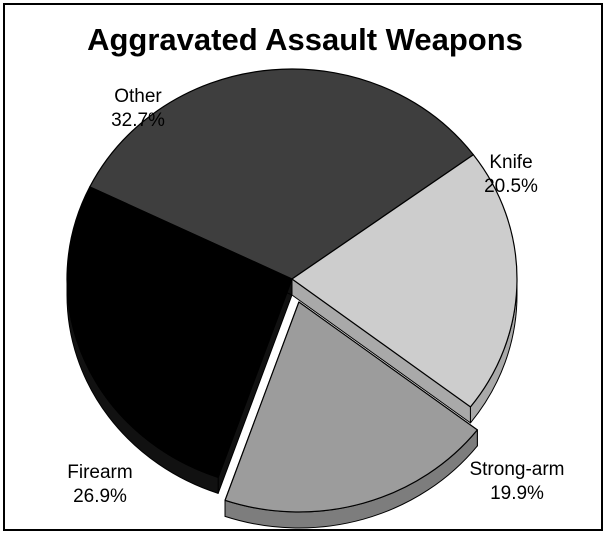 The width and height of the screenshot is (610, 536). I want to click on slice-value-strong-arm: 19.9%, so click(517, 493).